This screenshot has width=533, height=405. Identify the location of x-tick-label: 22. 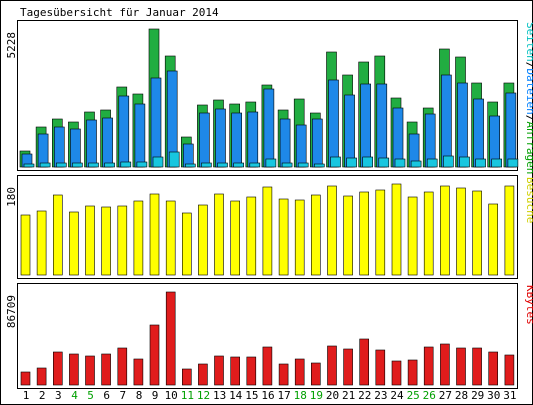
(364, 395).